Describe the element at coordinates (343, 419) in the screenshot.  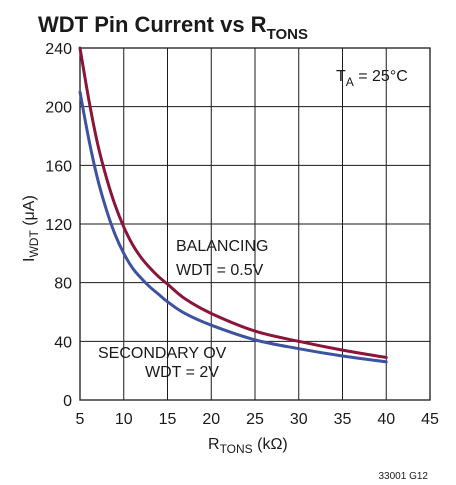
I see `x-tick-label: 35` at that location.